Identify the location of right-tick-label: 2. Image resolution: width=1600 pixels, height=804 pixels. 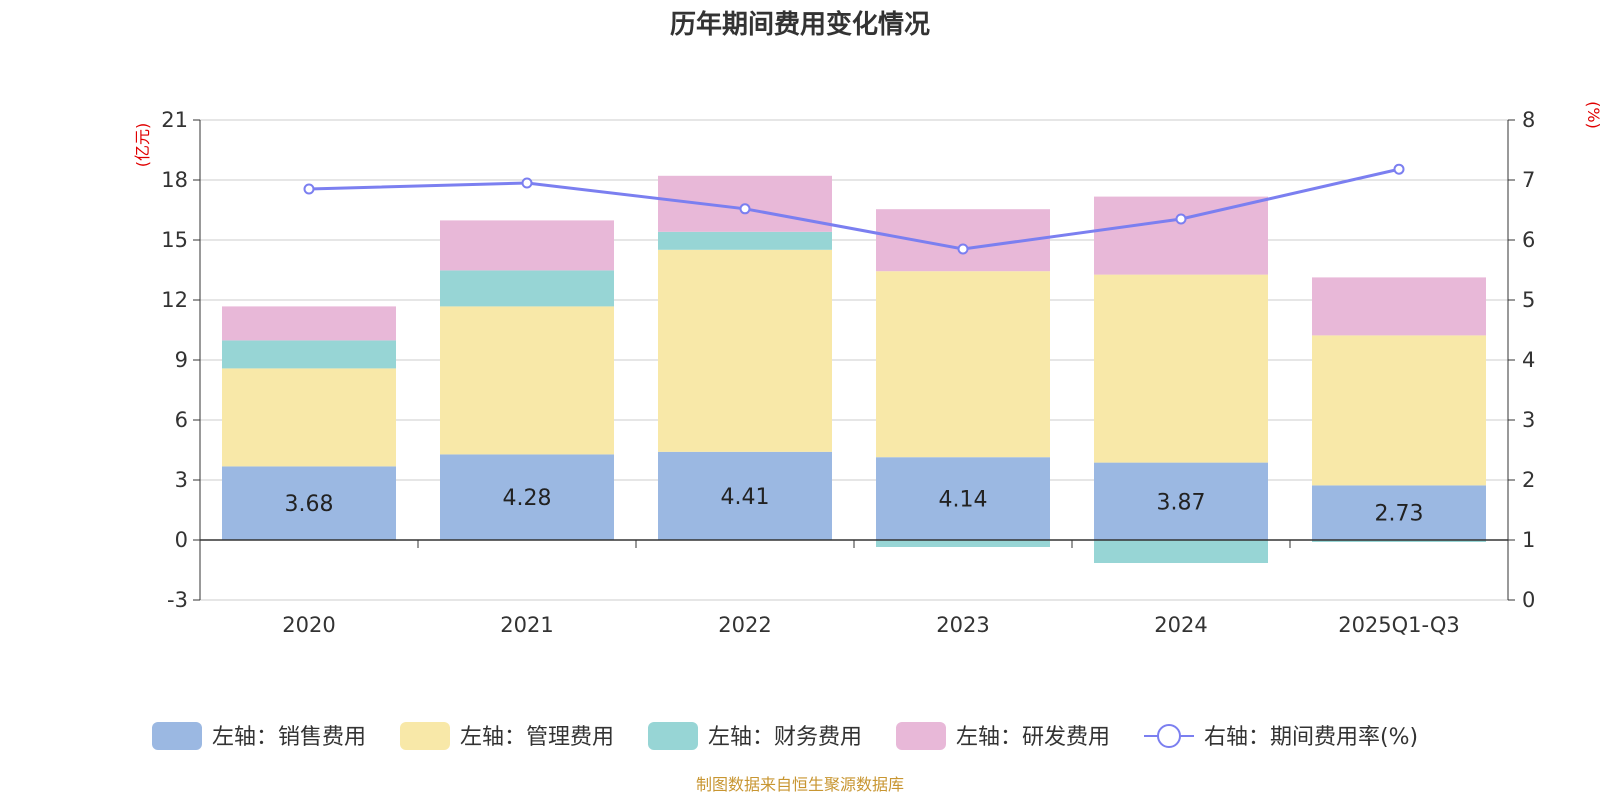
(1528, 480).